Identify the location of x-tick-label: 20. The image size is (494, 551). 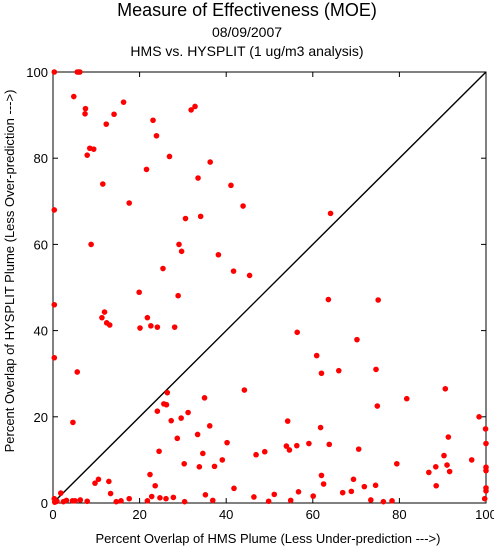
(139, 514).